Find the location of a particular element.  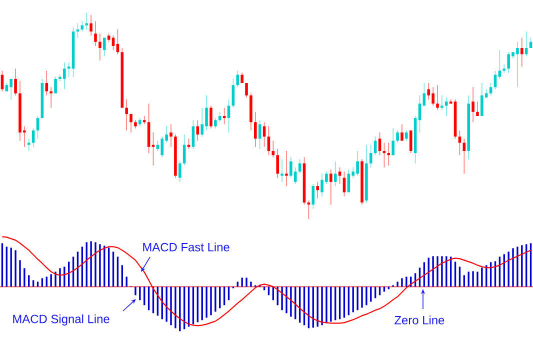

ref-line-label: Zero Line is located at coordinates (419, 320).